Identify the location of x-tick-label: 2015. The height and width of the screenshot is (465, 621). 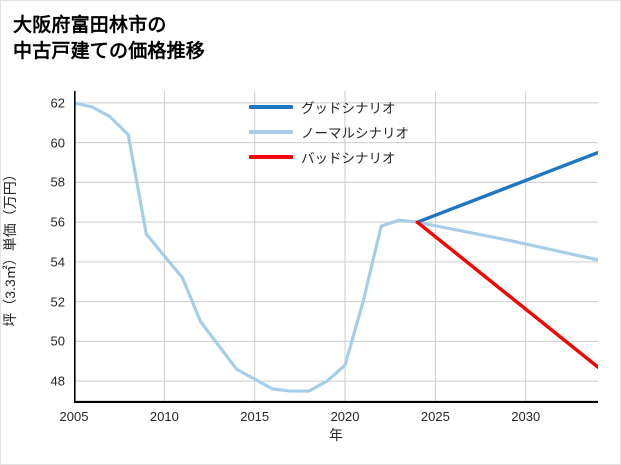
(255, 416).